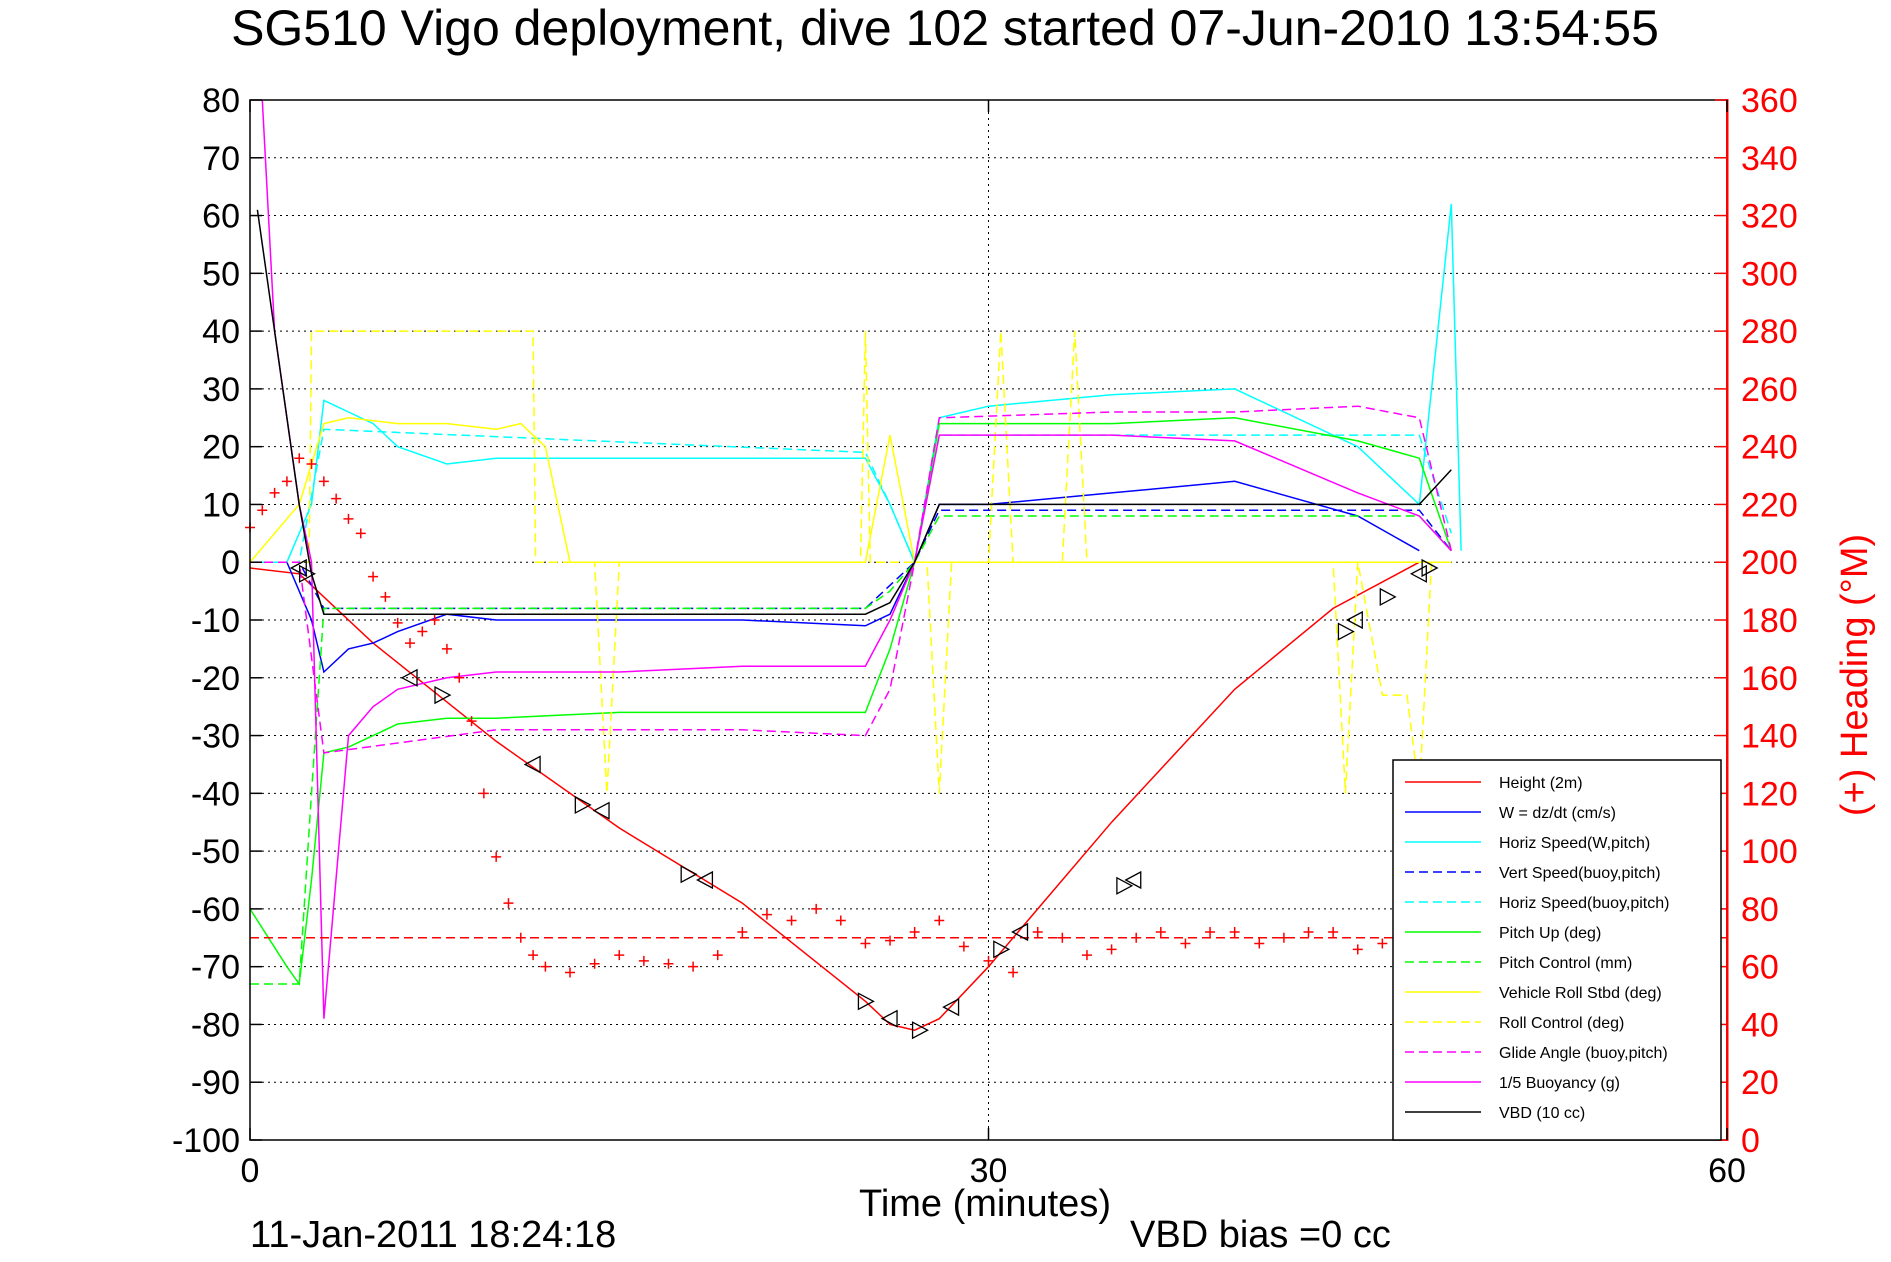 This screenshot has width=1891, height=1262. I want to click on y2-tick-label: 280, so click(1769, 332).